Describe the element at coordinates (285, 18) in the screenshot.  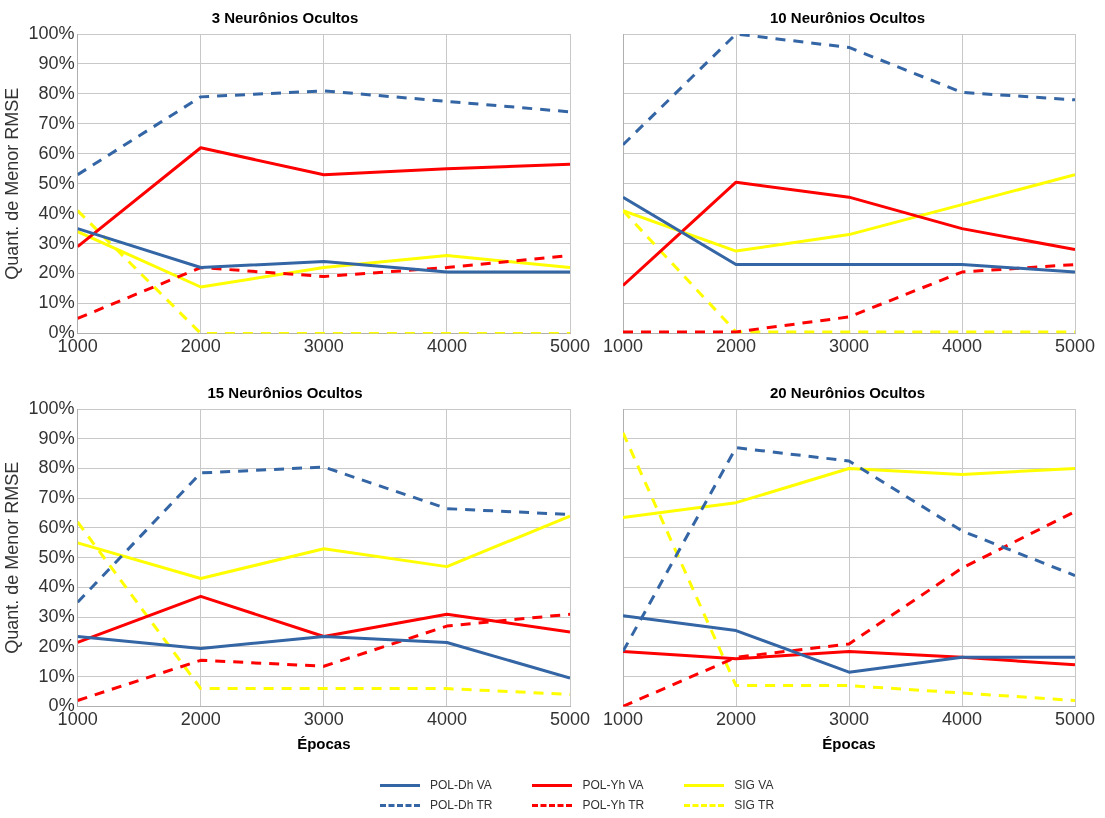
I see `chart-title: 3 Neurônios Ocultos` at that location.